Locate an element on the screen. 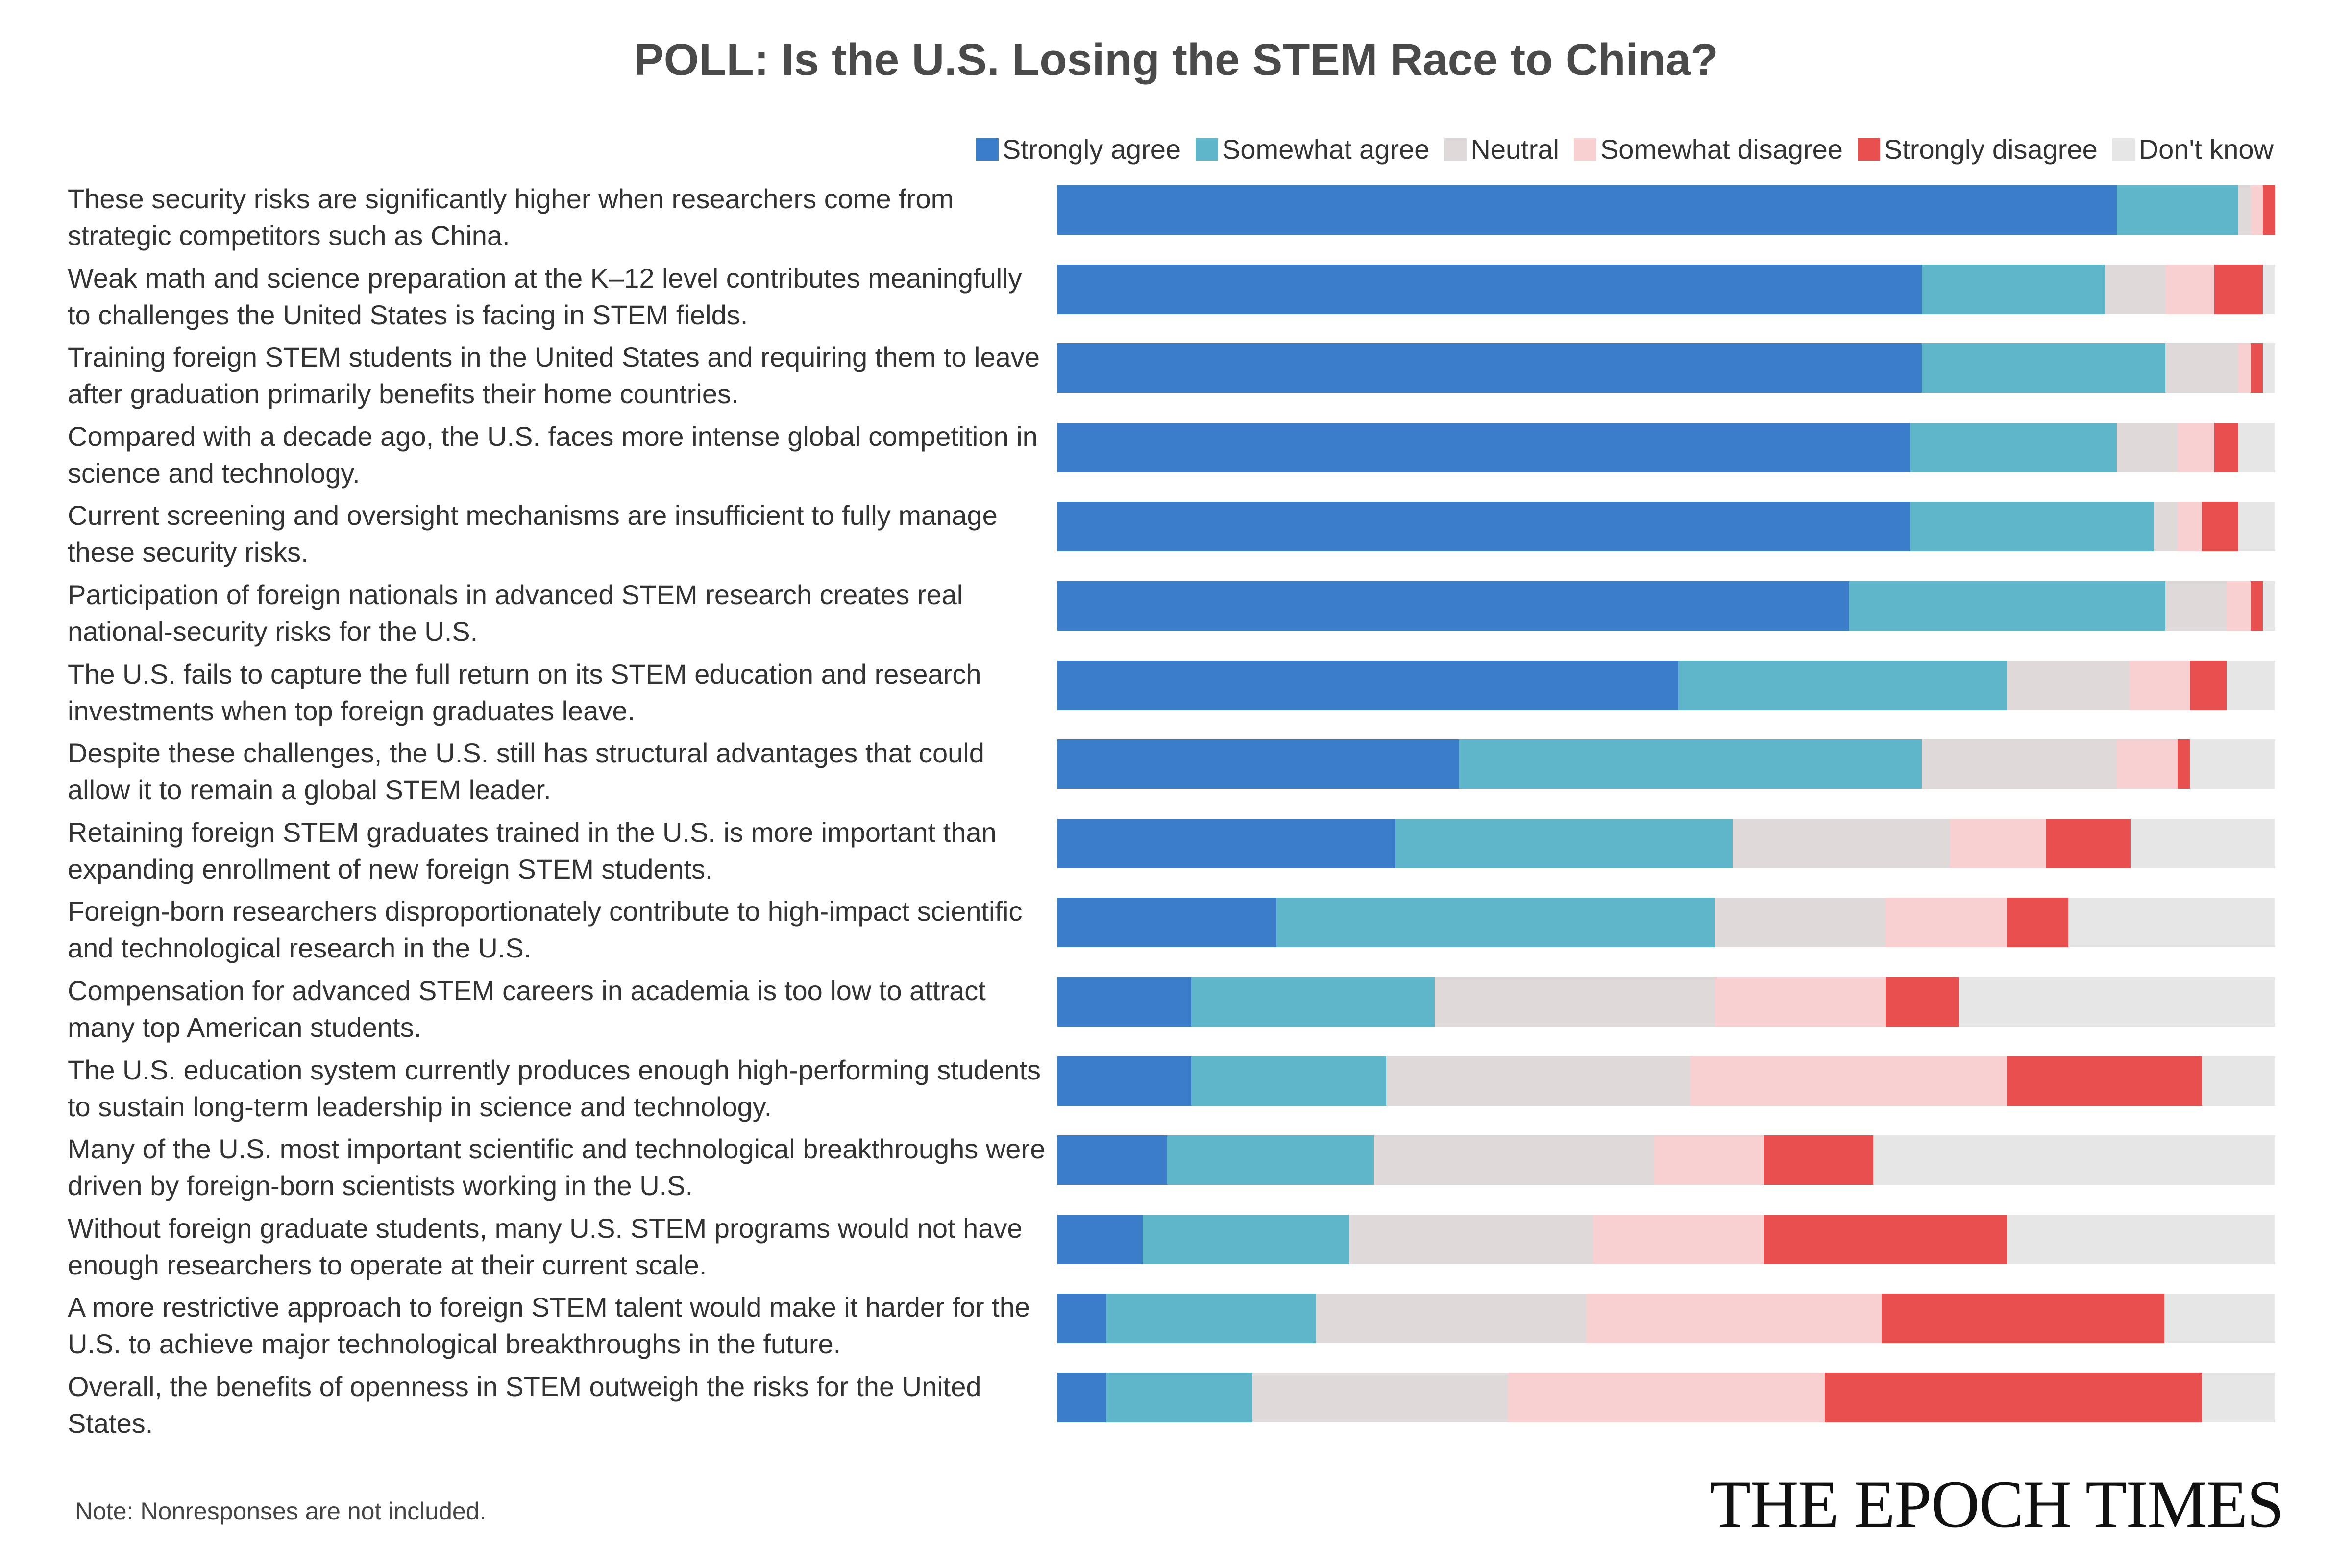 The width and height of the screenshot is (2352, 1568). legend-label: Don't know is located at coordinates (2206, 149).